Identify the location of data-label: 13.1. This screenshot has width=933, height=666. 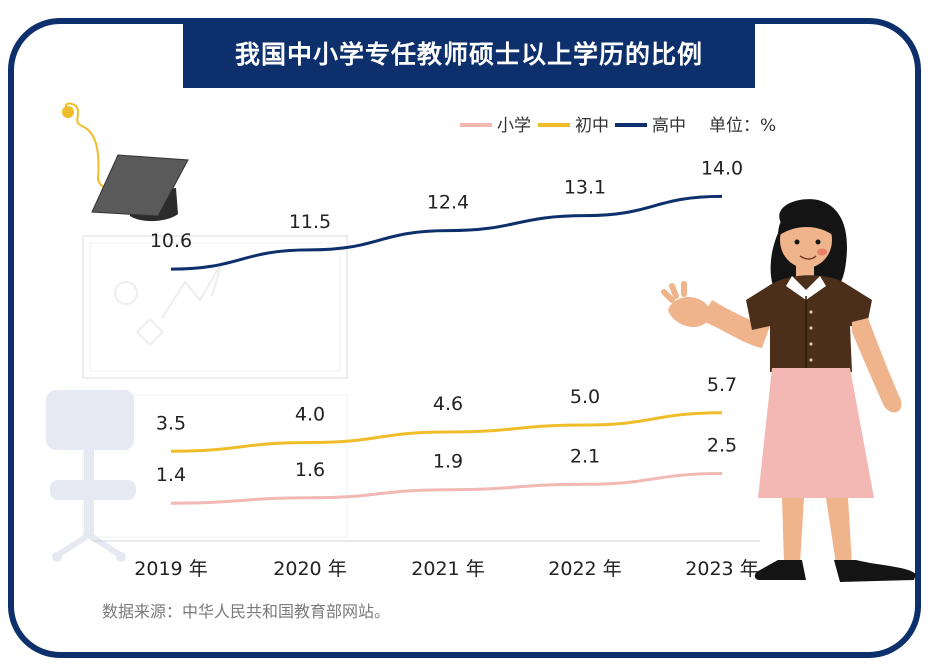
(585, 188).